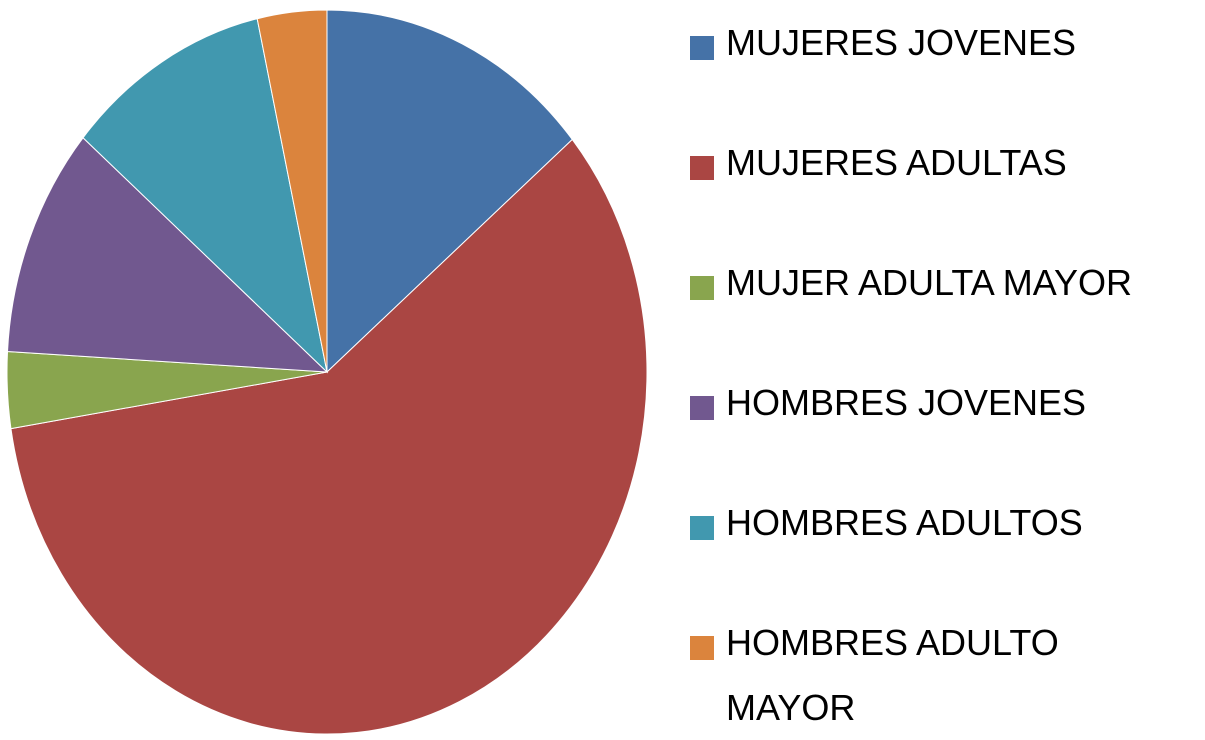  Describe the element at coordinates (906, 402) in the screenshot. I see `legend-label: HOMBRES JOVENES` at that location.